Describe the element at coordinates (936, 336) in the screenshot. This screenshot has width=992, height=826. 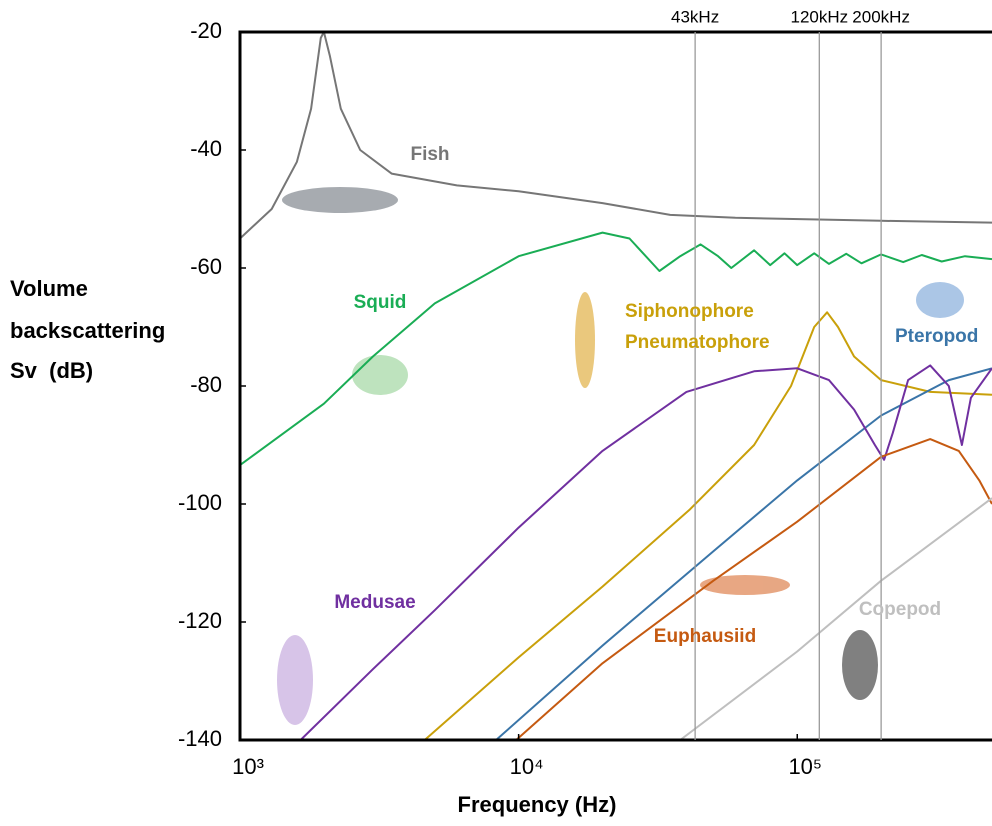
I see `series-label: Pteropod` at that location.